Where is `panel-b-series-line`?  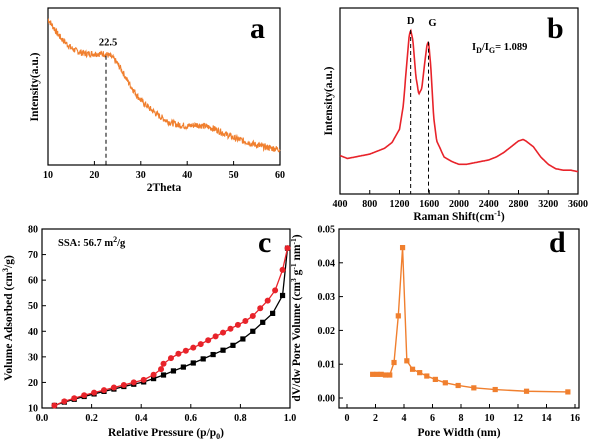 panel-b-series-line is located at coordinates (459, 100).